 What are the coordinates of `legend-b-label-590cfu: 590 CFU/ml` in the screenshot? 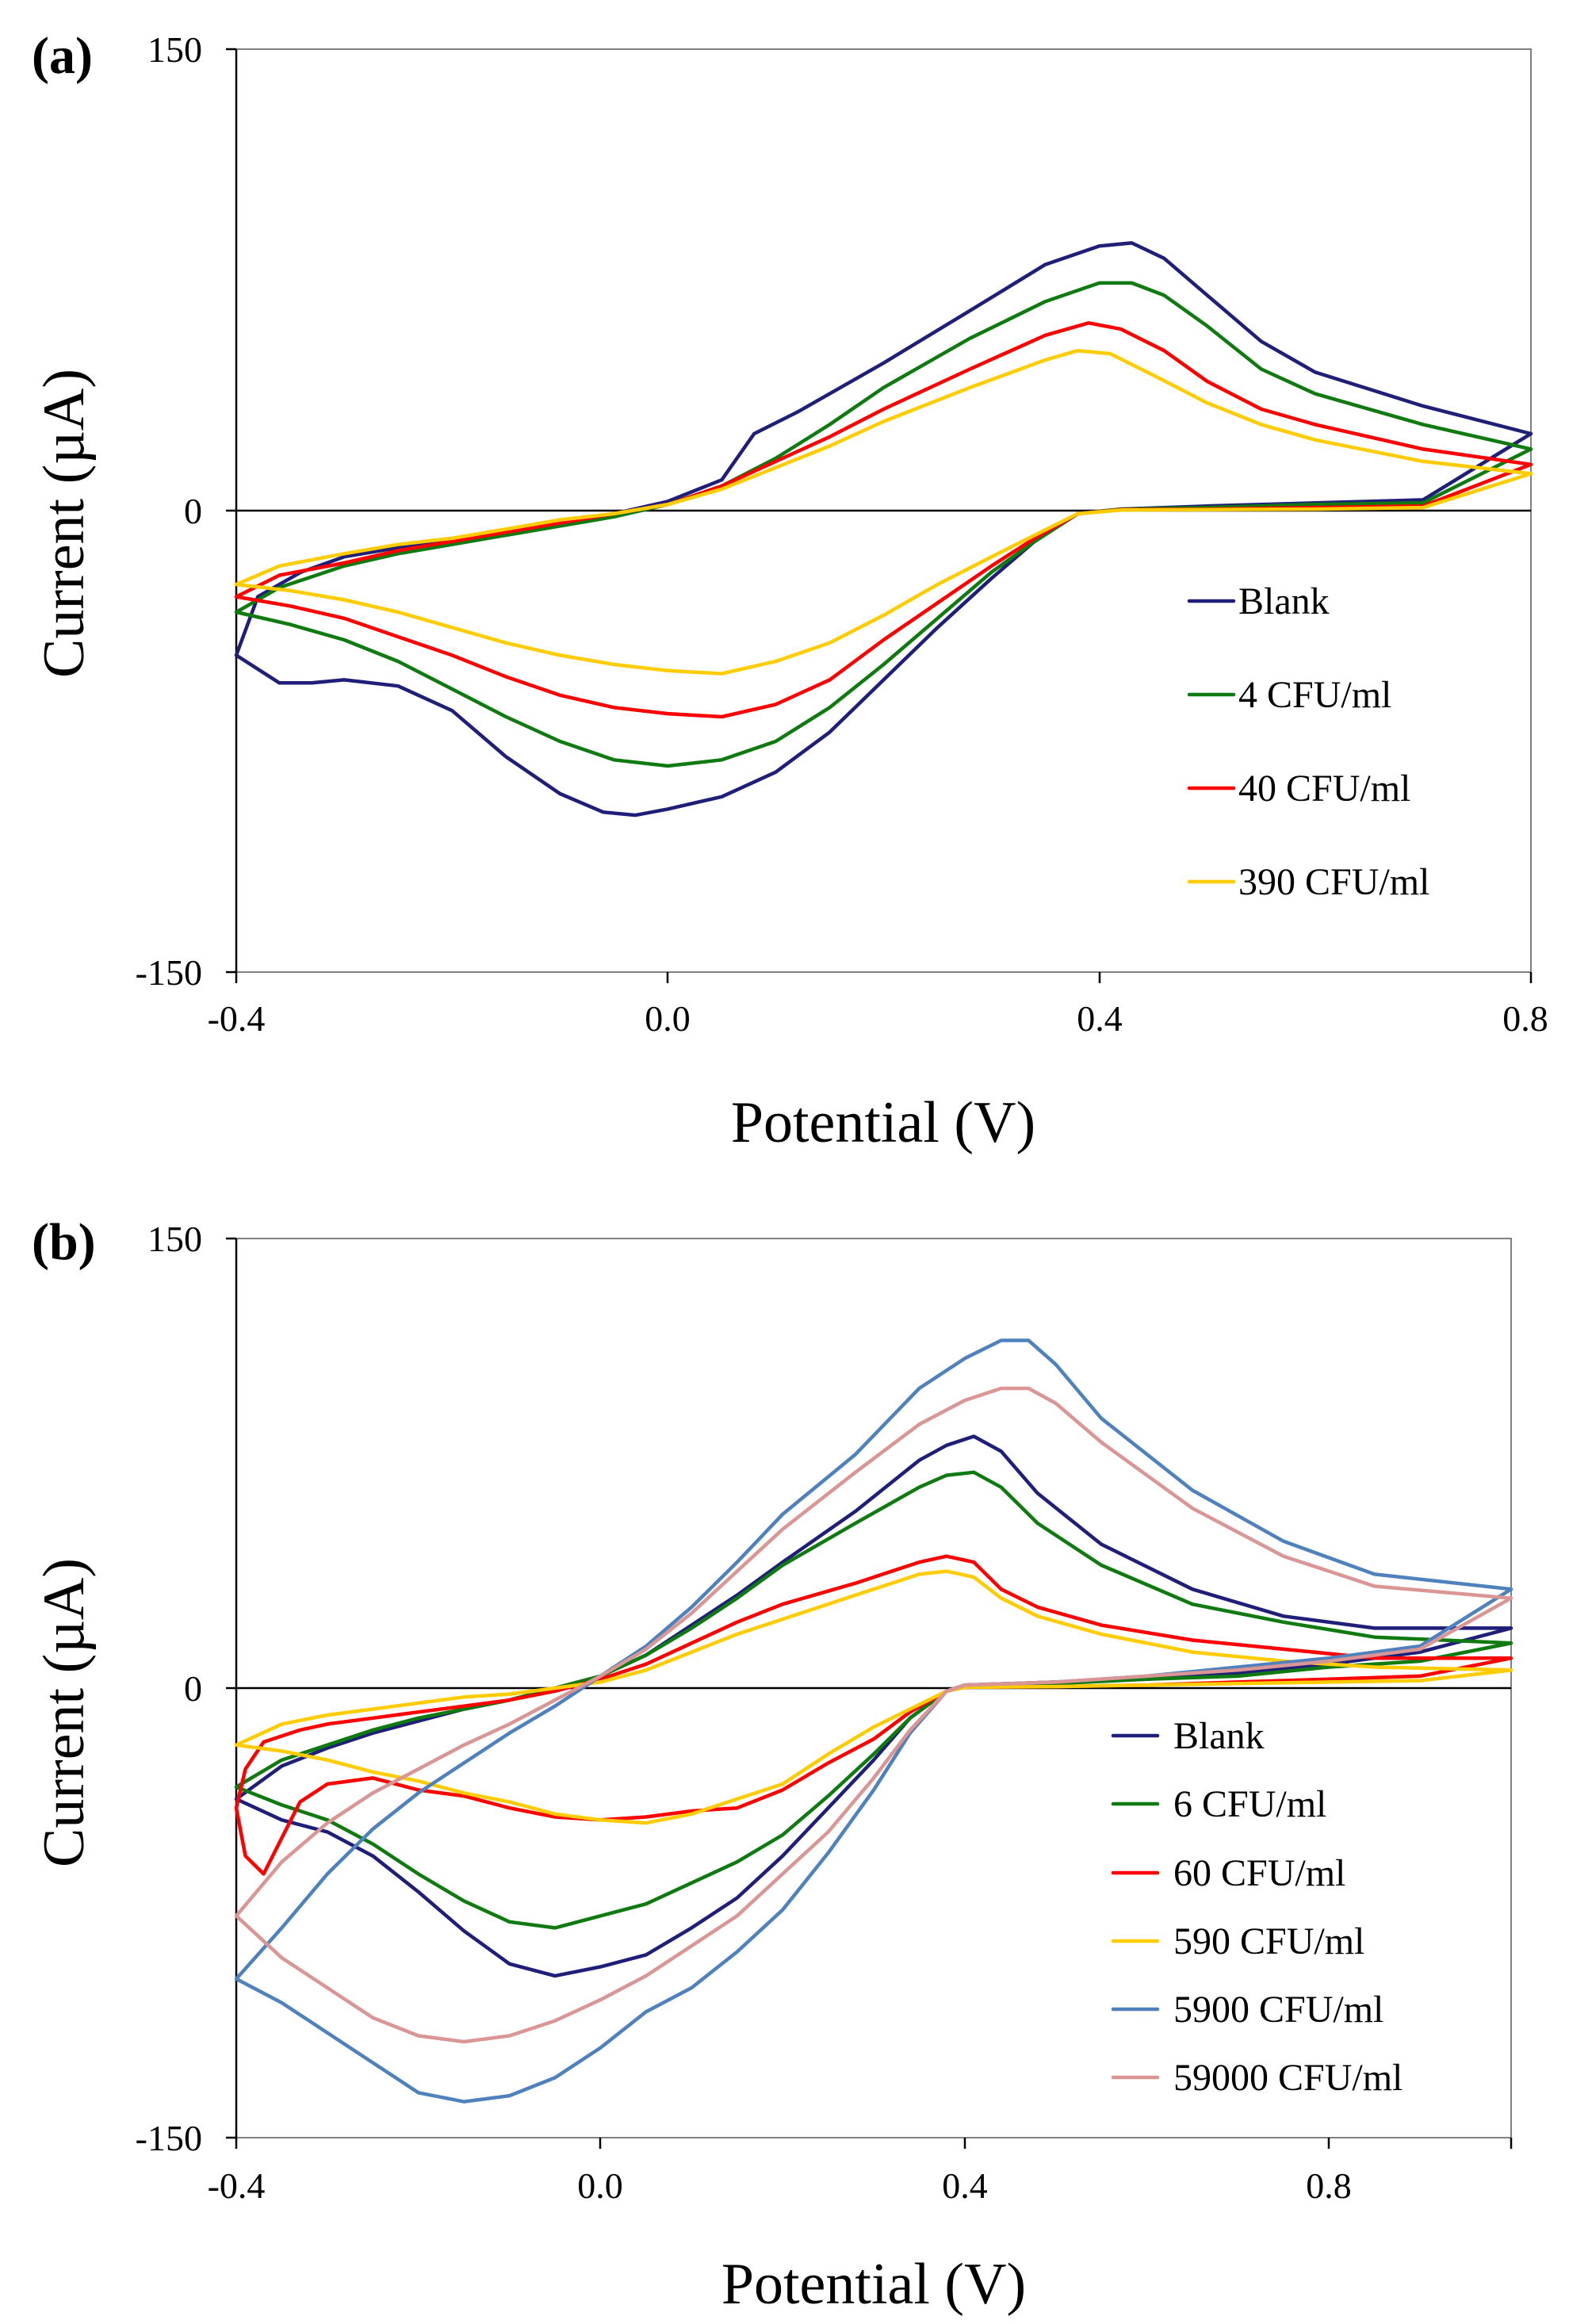 It's located at (1268, 1941).